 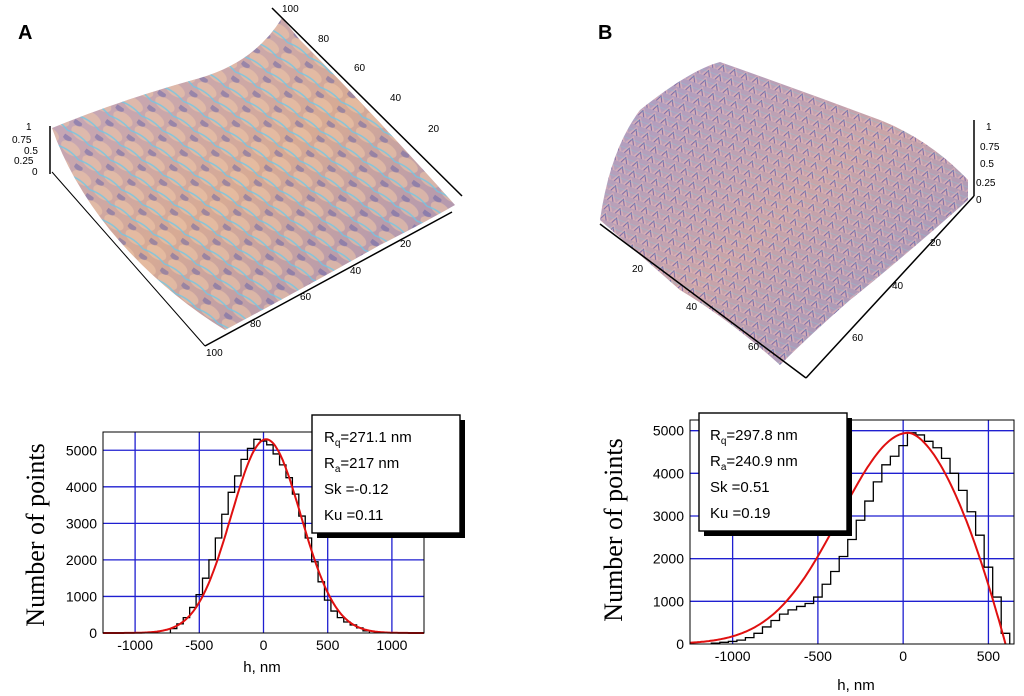 What do you see at coordinates (324, 39) in the screenshot?
I see `surface-a-back-tick: 80` at bounding box center [324, 39].